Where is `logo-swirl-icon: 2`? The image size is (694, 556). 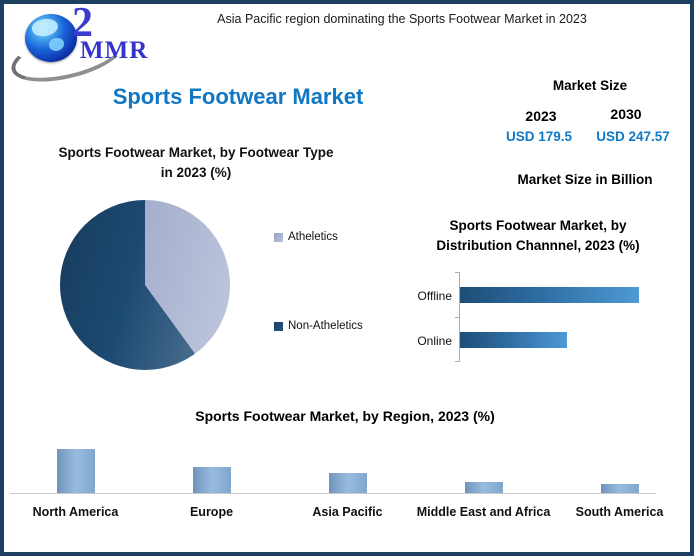
logo-swirl-icon: 2 is located at coordinates (82, 23).